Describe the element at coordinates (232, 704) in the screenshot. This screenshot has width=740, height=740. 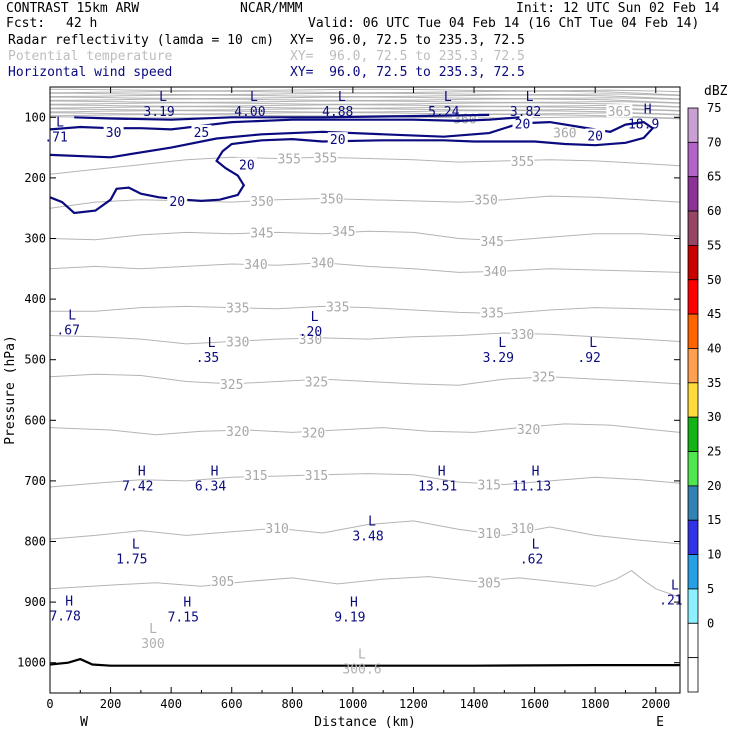
I see `x-tick-label: 600` at that location.